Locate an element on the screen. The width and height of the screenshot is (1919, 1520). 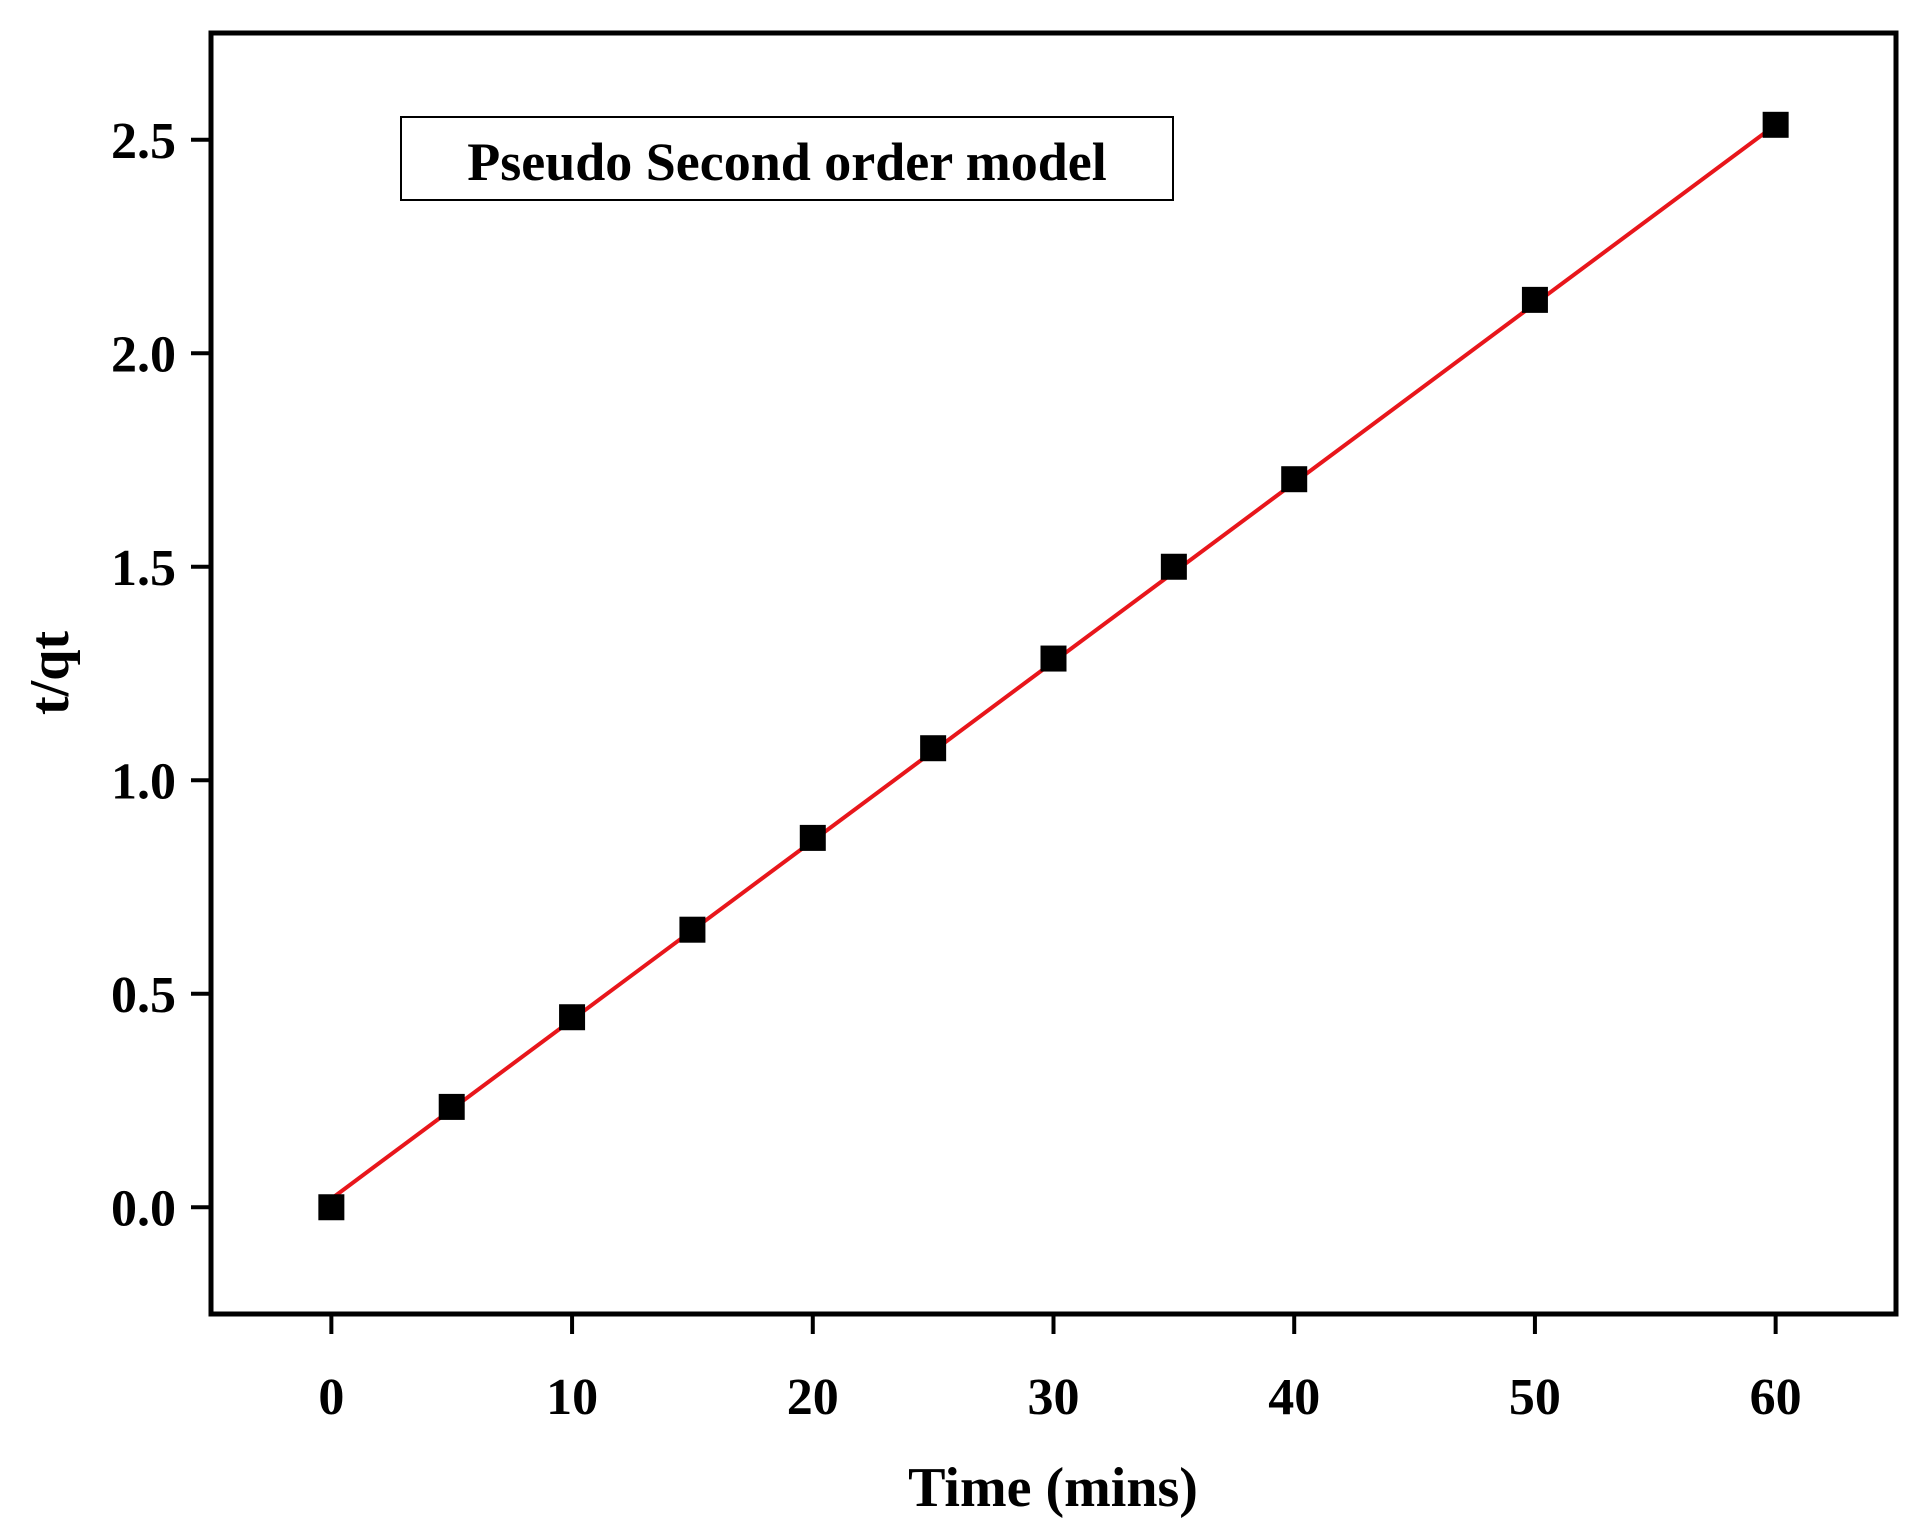
x-tick-label: 40 is located at coordinates (1294, 1397).